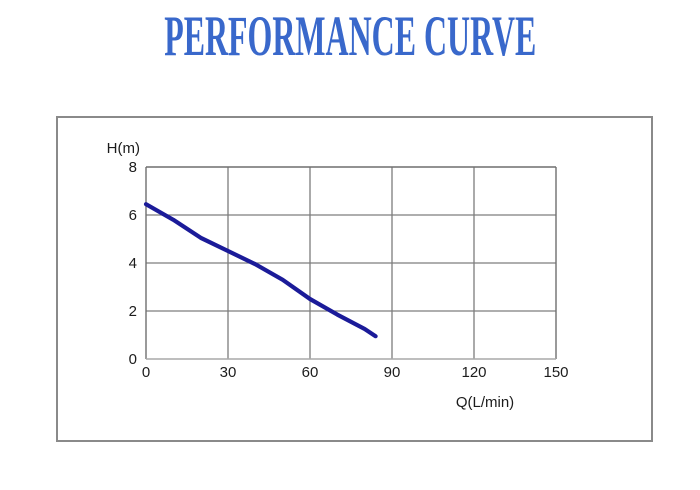  What do you see at coordinates (228, 372) in the screenshot?
I see `x-tick-label: 30` at bounding box center [228, 372].